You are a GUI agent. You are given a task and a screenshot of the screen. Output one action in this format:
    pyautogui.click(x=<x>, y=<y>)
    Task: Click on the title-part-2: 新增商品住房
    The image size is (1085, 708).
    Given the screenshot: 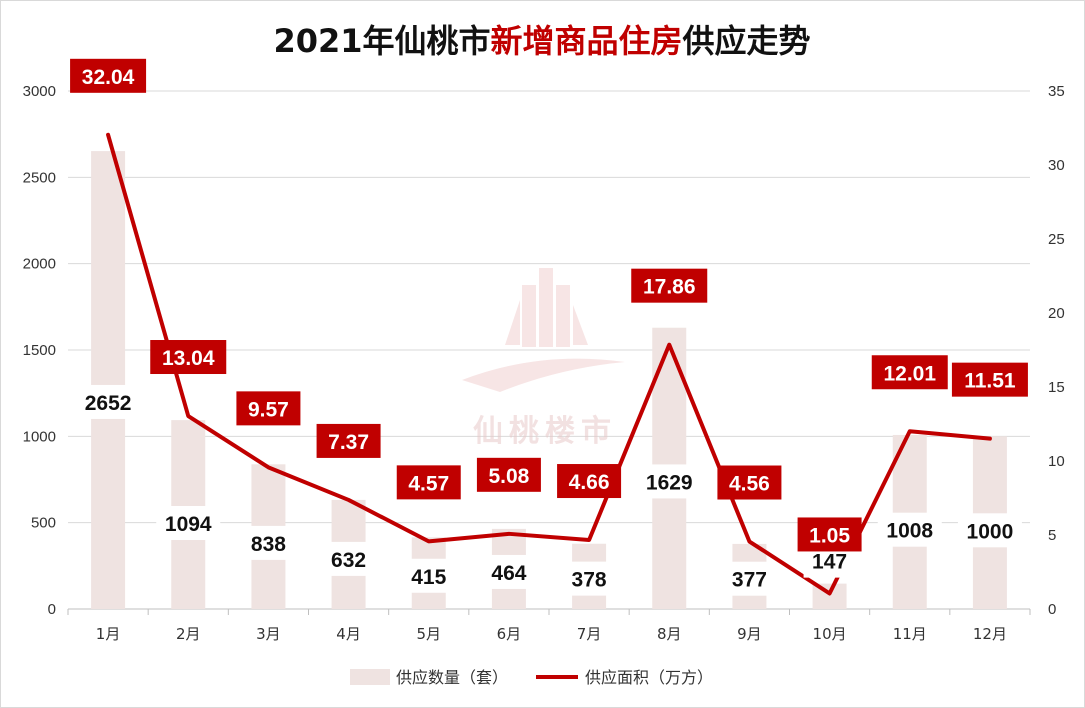 What is the action you would take?
    pyautogui.click(x=587, y=41)
    